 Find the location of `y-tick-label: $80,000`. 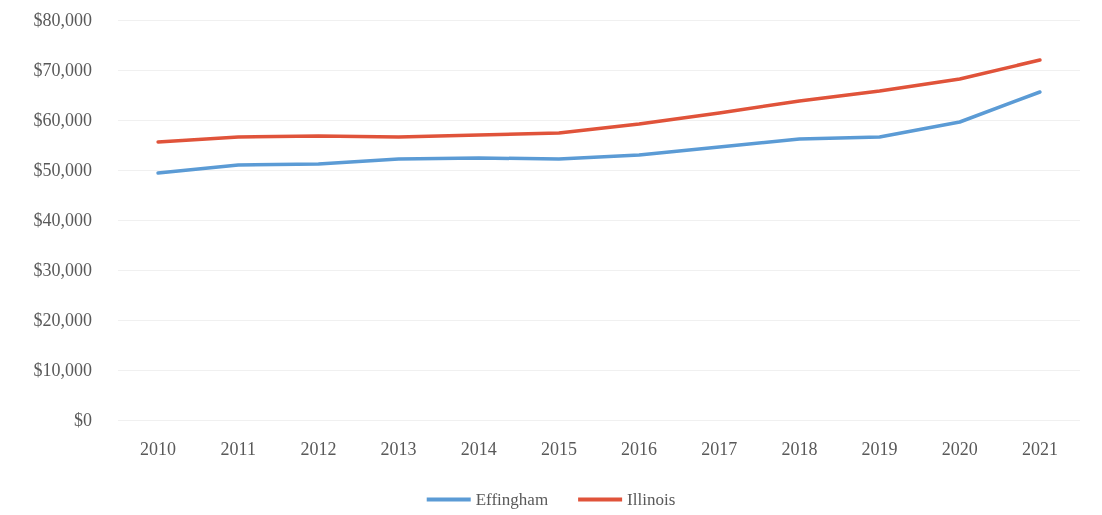

y-tick-label: $80,000 is located at coordinates (62, 20).